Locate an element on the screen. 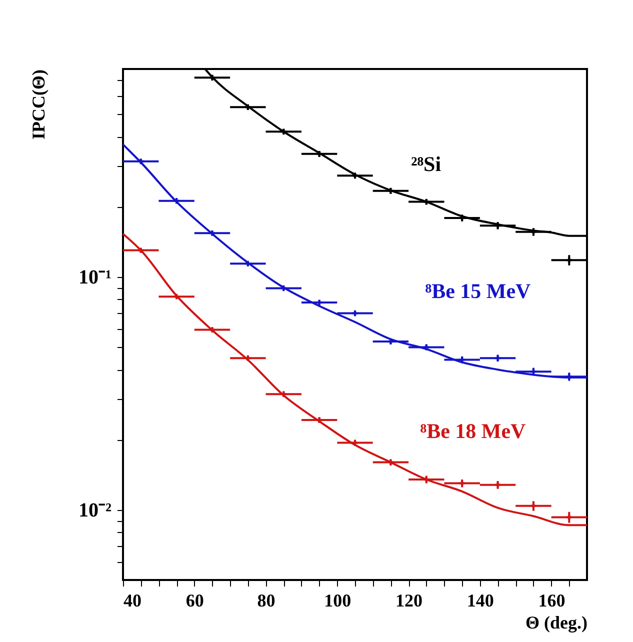  x-tick-label: 140 is located at coordinates (480, 600).